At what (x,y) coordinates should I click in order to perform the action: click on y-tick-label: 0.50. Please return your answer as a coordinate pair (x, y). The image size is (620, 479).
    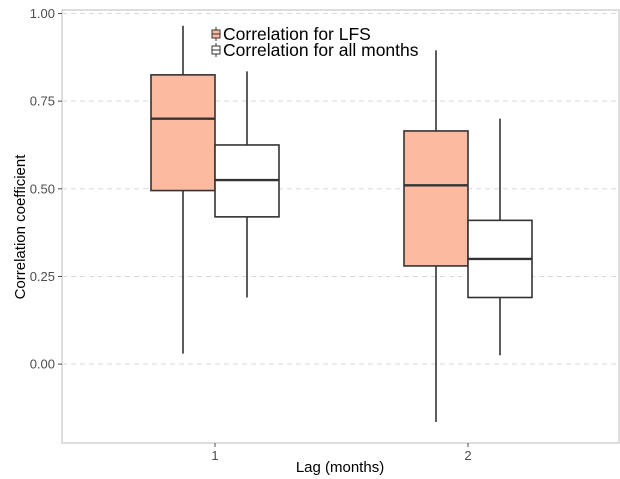
    Looking at the image, I should click on (42, 188).